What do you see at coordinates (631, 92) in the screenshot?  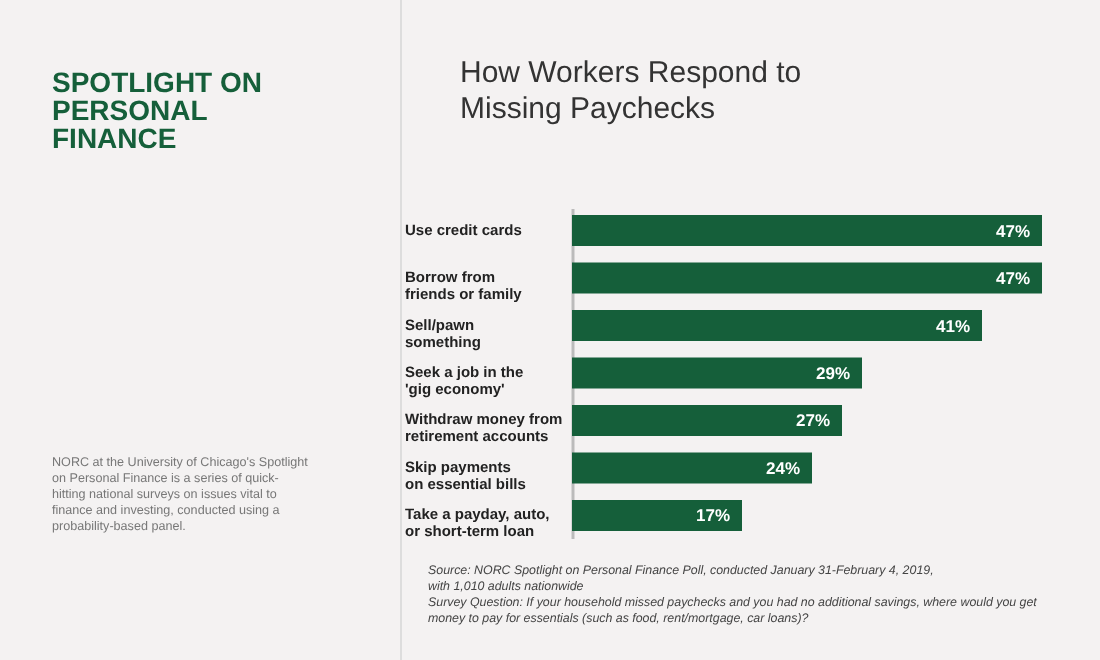 I see `chart-title: How Workers Respond to Missing Paychecks` at bounding box center [631, 92].